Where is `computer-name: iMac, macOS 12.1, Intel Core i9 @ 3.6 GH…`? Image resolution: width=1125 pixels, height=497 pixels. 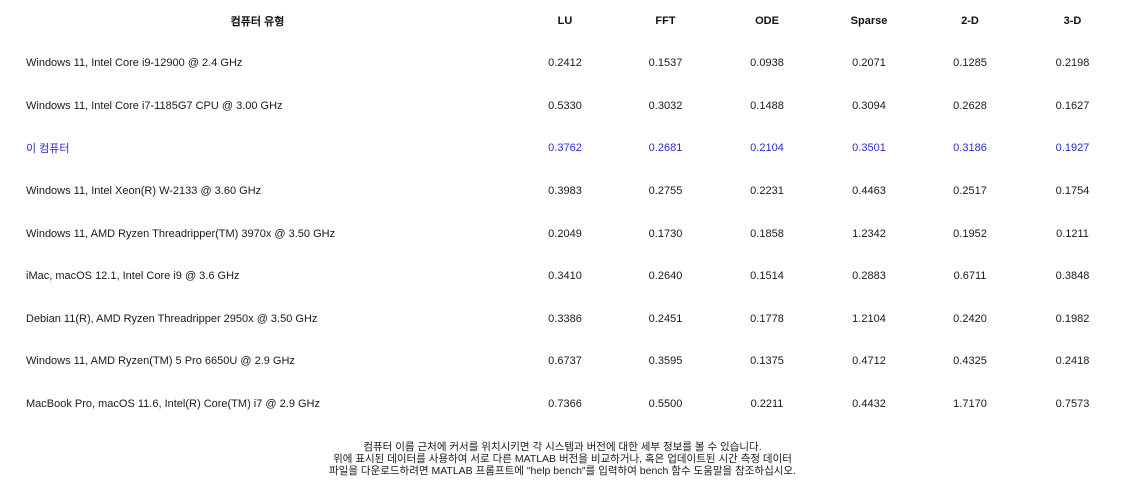 computer-name: iMac, macOS 12.1, Intel Core i9 @ 3.6 GH… is located at coordinates (133, 276).